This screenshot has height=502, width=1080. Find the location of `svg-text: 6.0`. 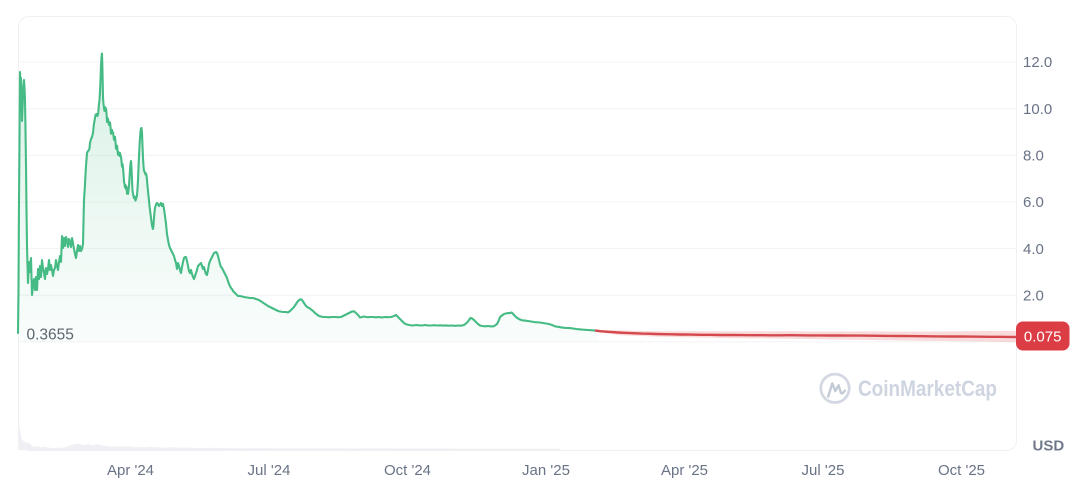

svg-text: 6.0 is located at coordinates (1033, 202).